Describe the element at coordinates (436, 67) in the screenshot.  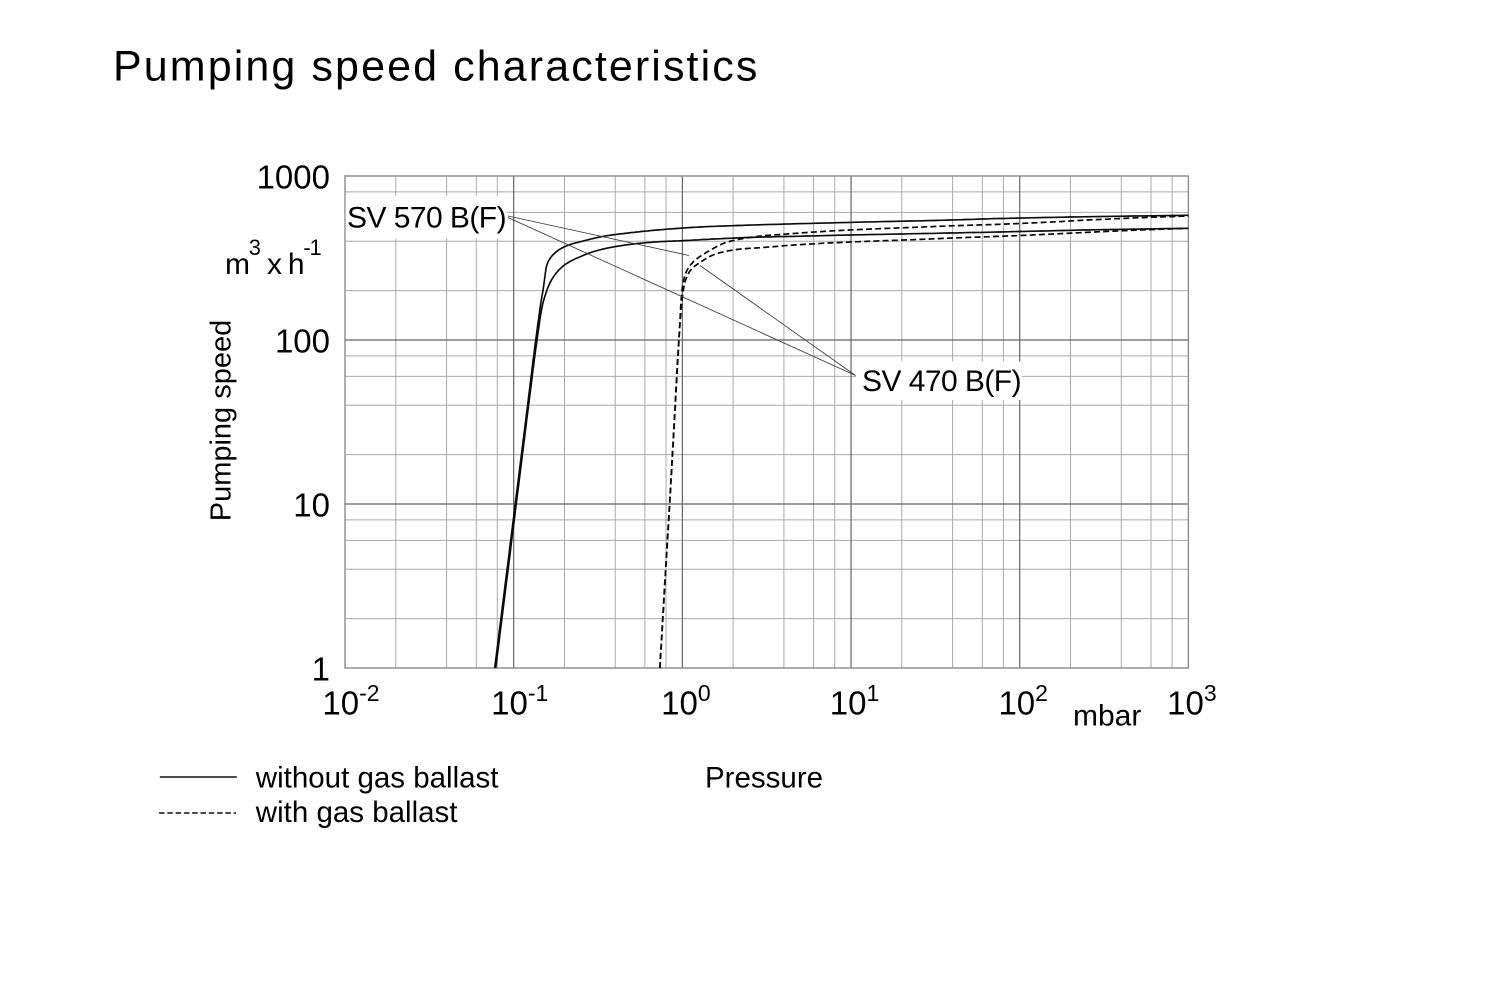
I see `svg-text: Pumping speed characteristics` at that location.